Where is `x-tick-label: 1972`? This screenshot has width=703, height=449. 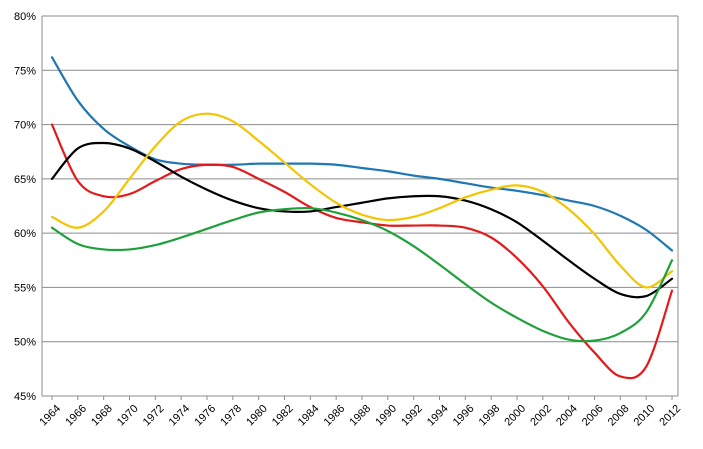 x-tick-label: 1972 is located at coordinates (154, 416).